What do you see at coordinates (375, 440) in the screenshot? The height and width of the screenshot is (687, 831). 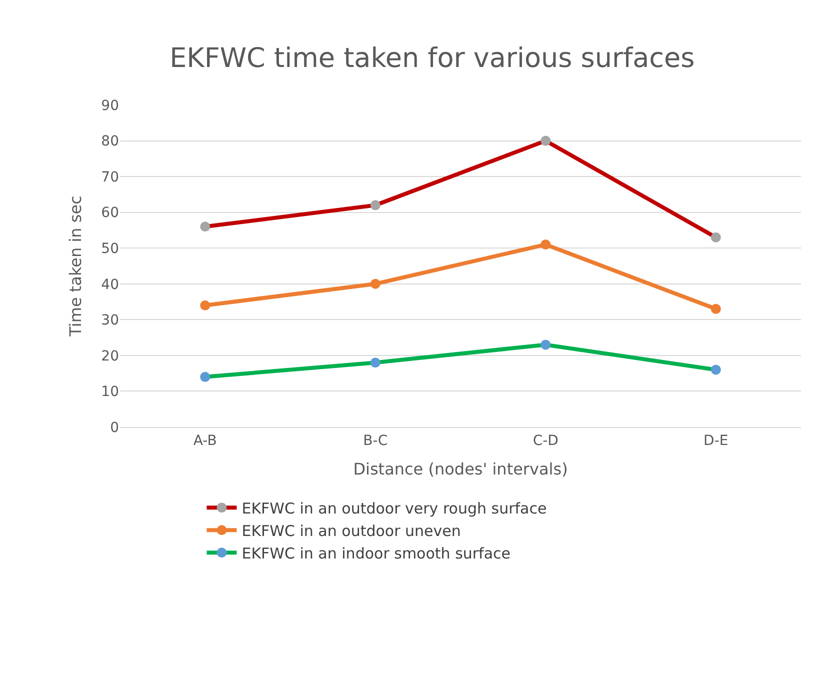 I see `x-tick-label: B-C` at bounding box center [375, 440].